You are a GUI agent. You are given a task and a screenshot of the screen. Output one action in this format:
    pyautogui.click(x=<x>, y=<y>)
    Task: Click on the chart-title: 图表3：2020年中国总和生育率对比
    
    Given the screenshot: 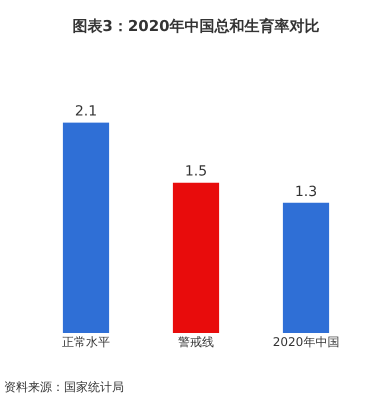 What is the action you would take?
    pyautogui.click(x=196, y=26)
    